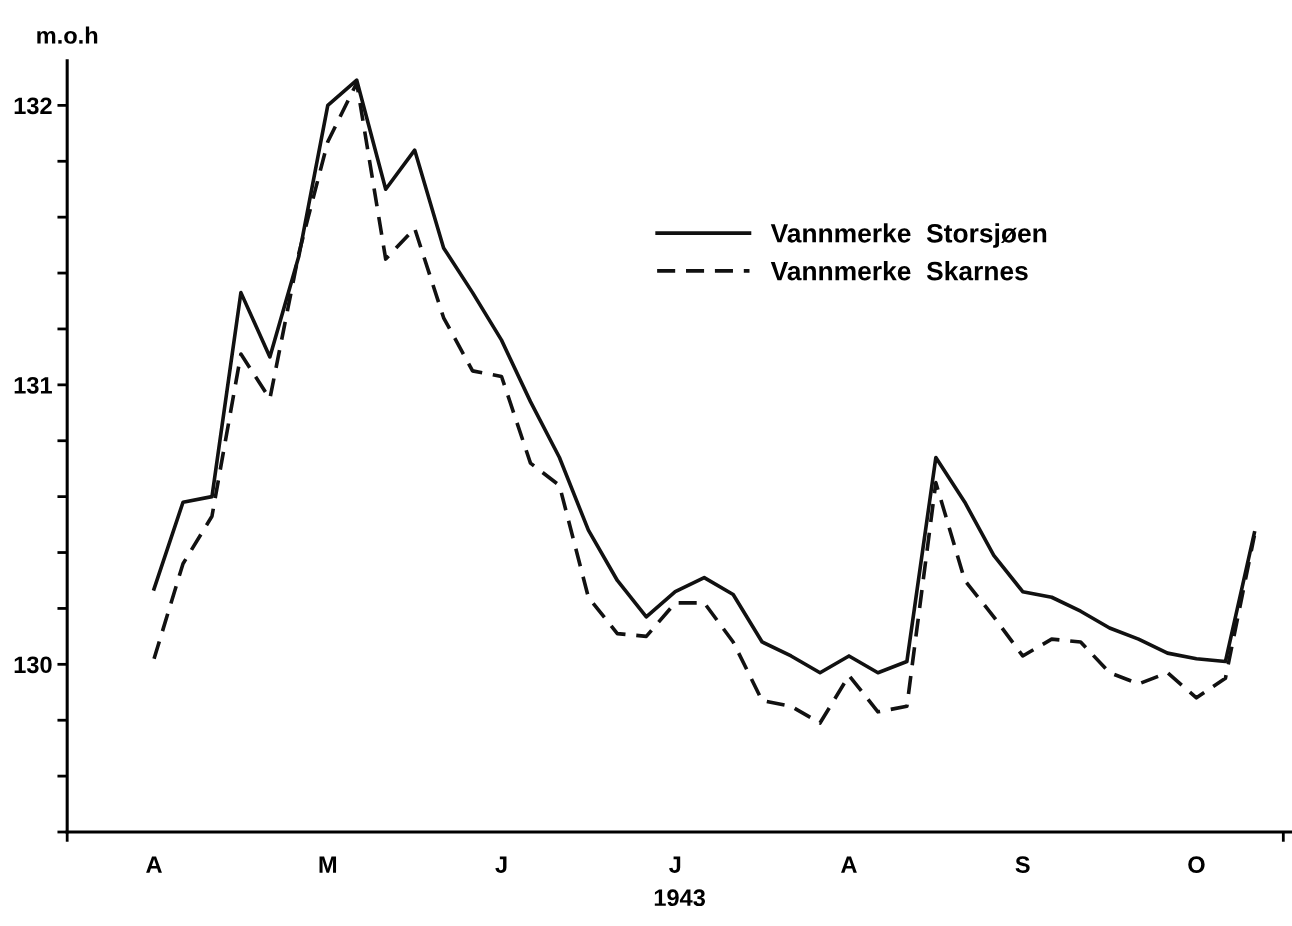  I want to click on legend-label: Vannmerke Storsjøen, so click(908, 235).